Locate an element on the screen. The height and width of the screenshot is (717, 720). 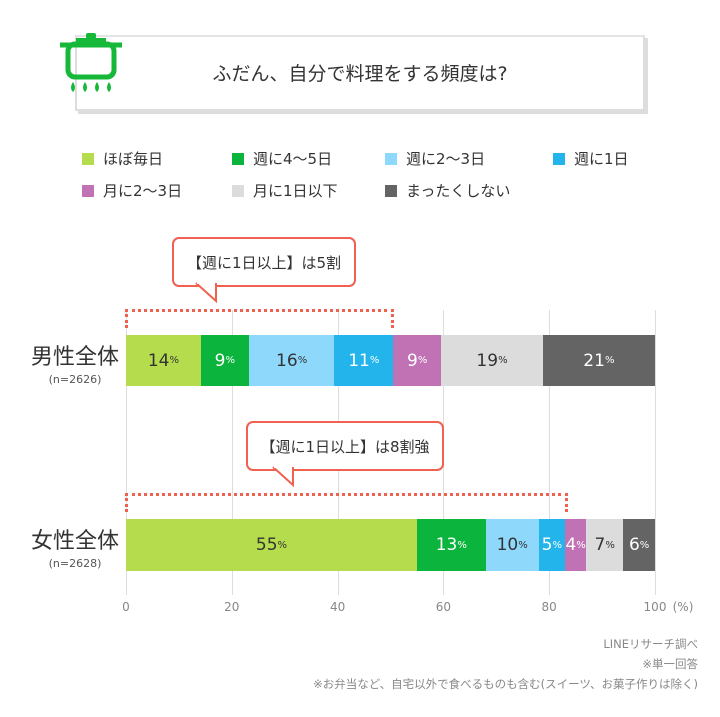
row-sample-size: (n=2626) is located at coordinates (75, 379).